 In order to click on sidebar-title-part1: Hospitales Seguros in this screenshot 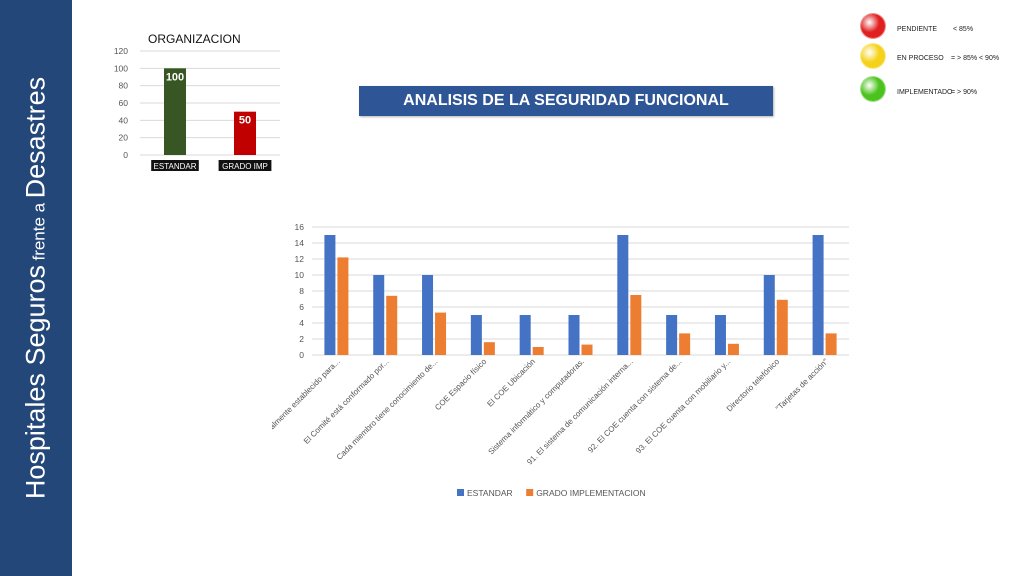, I will do `click(35, 382)`.